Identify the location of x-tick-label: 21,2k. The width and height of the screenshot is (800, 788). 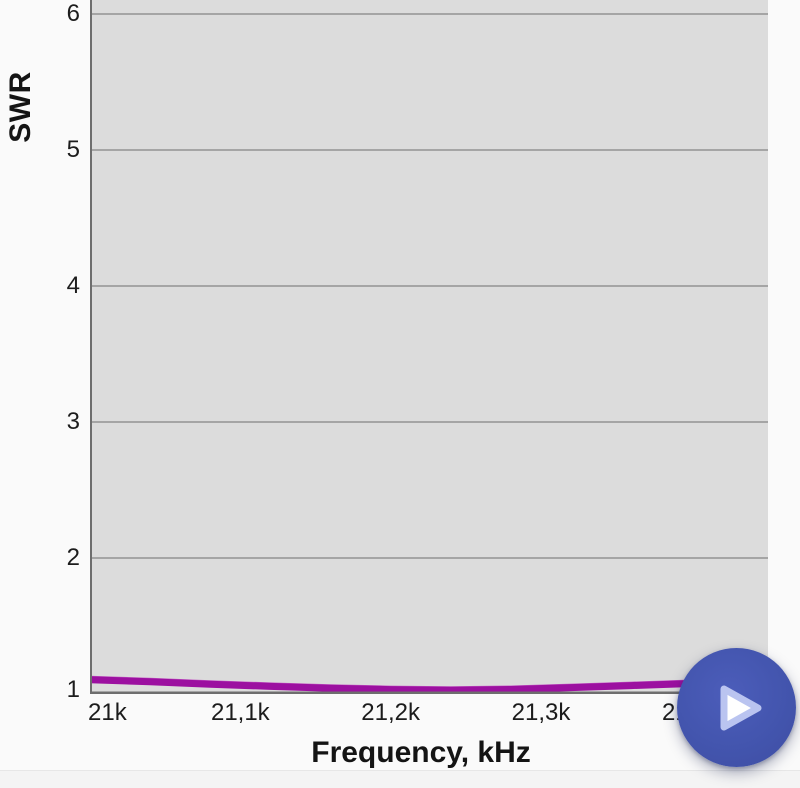
(391, 712).